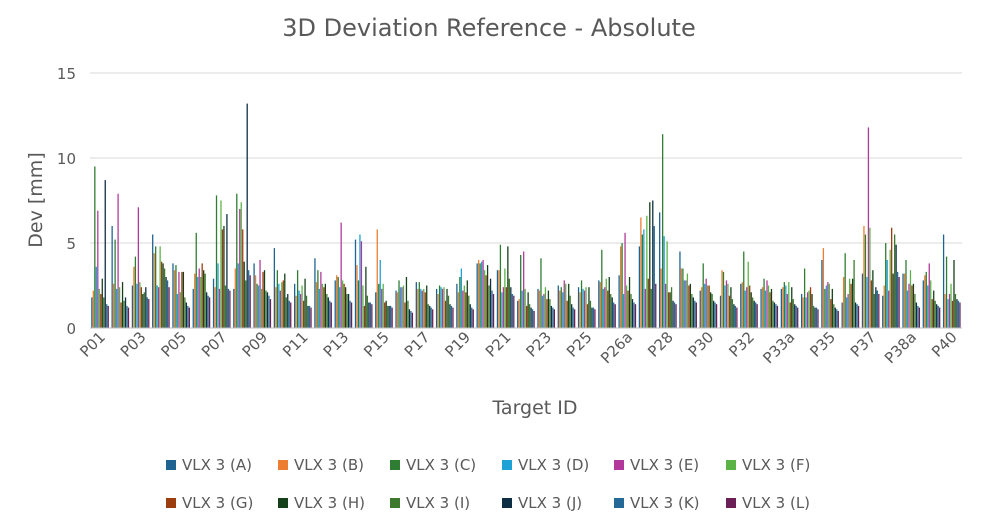 The width and height of the screenshot is (985, 527). Describe the element at coordinates (283, 503) in the screenshot. I see `legend-swatch` at that location.